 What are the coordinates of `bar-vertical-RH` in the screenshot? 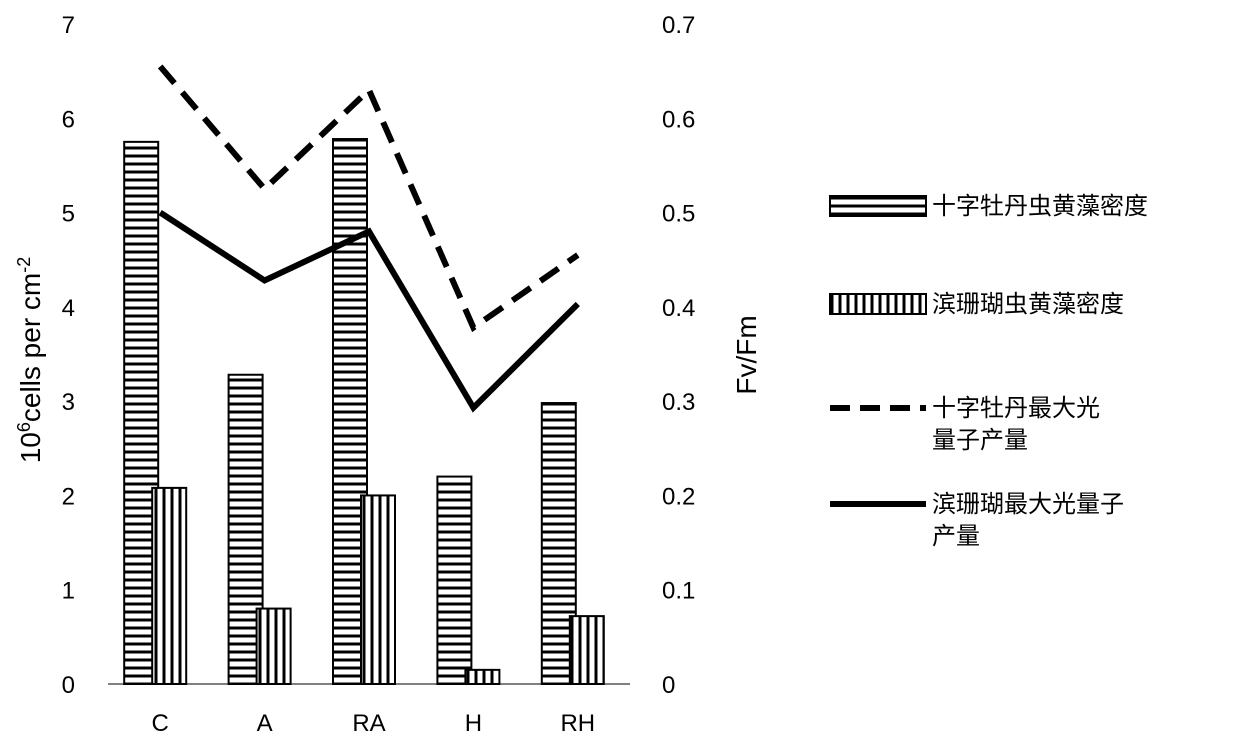 It's located at (586, 650).